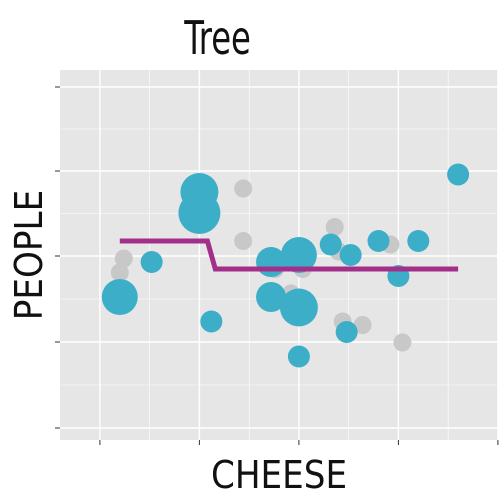  I want to click on chart-title: Tree, so click(217, 39).